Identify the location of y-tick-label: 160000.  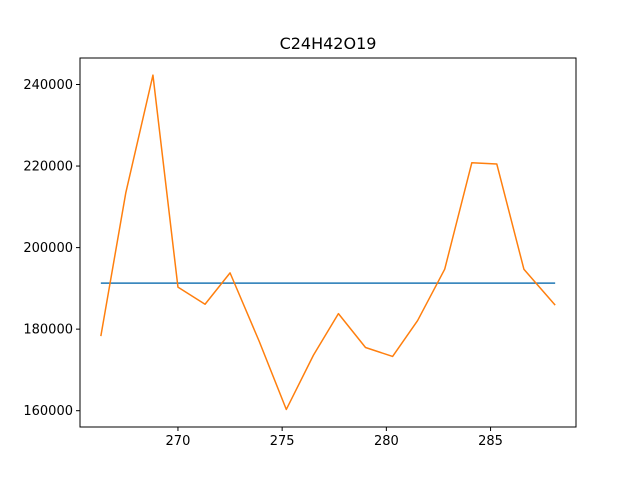
(48, 411).